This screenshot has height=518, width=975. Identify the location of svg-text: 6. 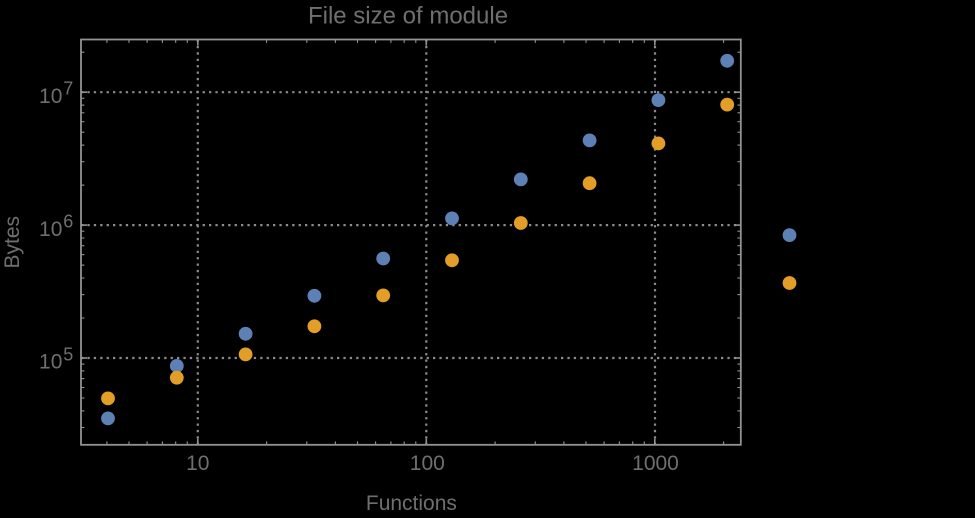
(68, 221).